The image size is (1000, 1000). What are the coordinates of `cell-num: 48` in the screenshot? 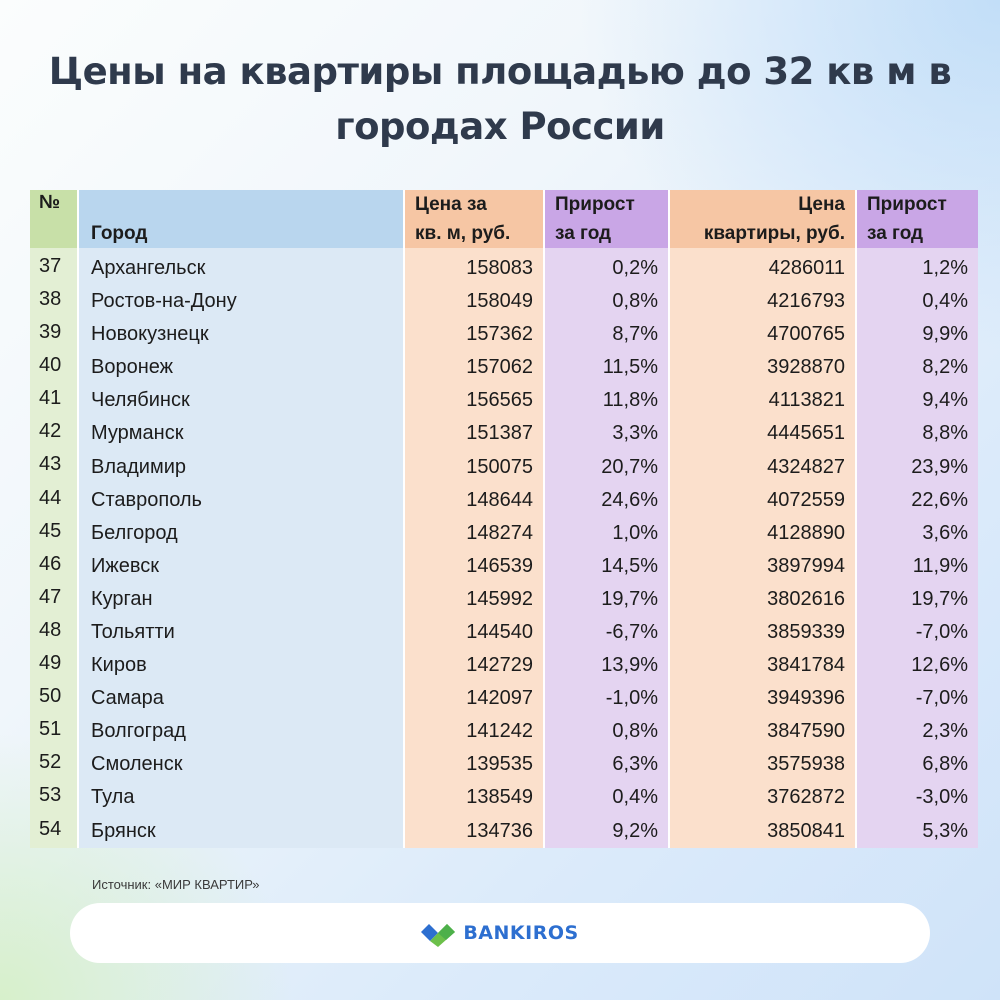 It's located at (54, 632).